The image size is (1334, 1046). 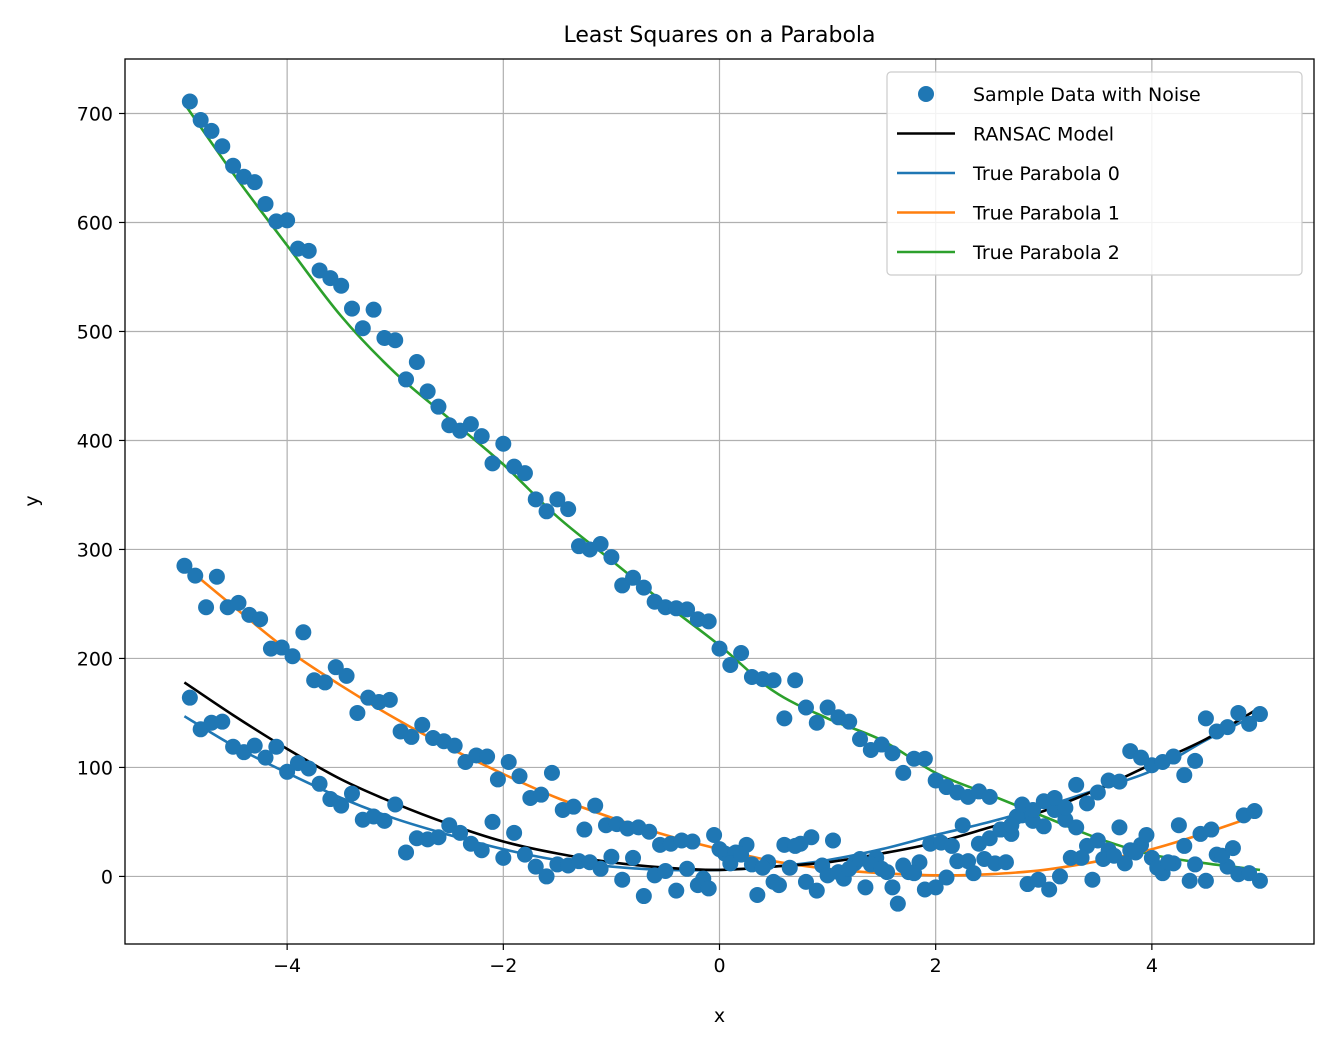 What do you see at coordinates (1046, 174) in the screenshot?
I see `legend-label: True Parabola 0` at bounding box center [1046, 174].